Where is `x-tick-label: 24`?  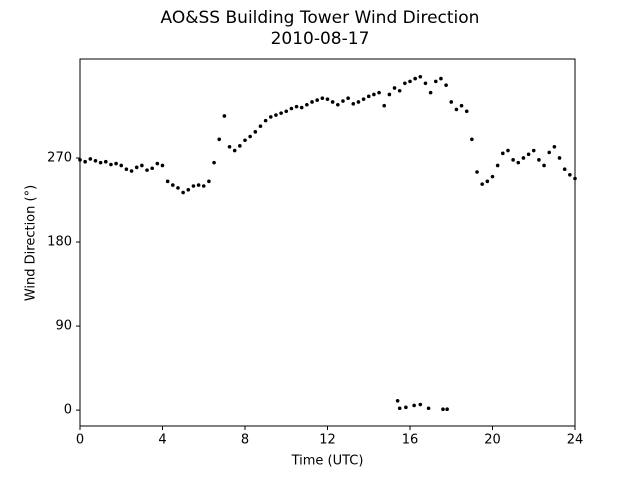 x-tick-label: 24 is located at coordinates (575, 440).